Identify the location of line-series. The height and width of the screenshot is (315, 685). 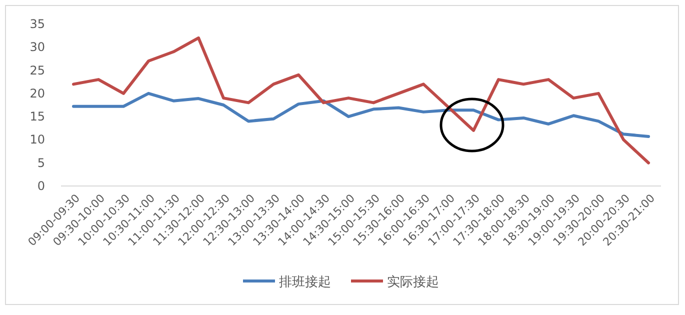
(361, 115).